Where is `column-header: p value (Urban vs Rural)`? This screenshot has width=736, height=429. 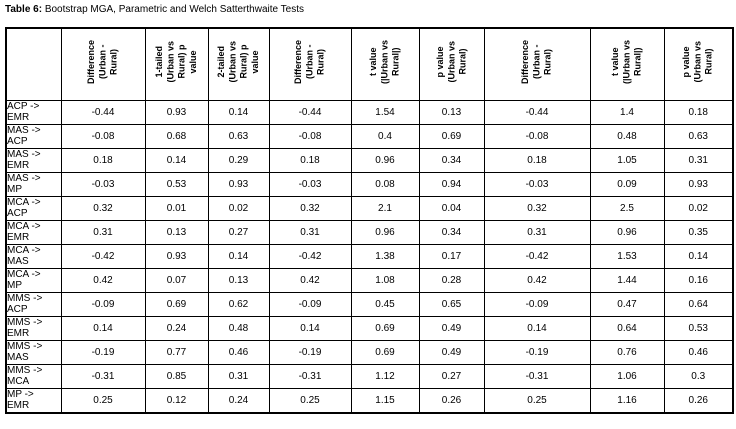
column-header: p value (Urban vs Rural) is located at coordinates (698, 64).